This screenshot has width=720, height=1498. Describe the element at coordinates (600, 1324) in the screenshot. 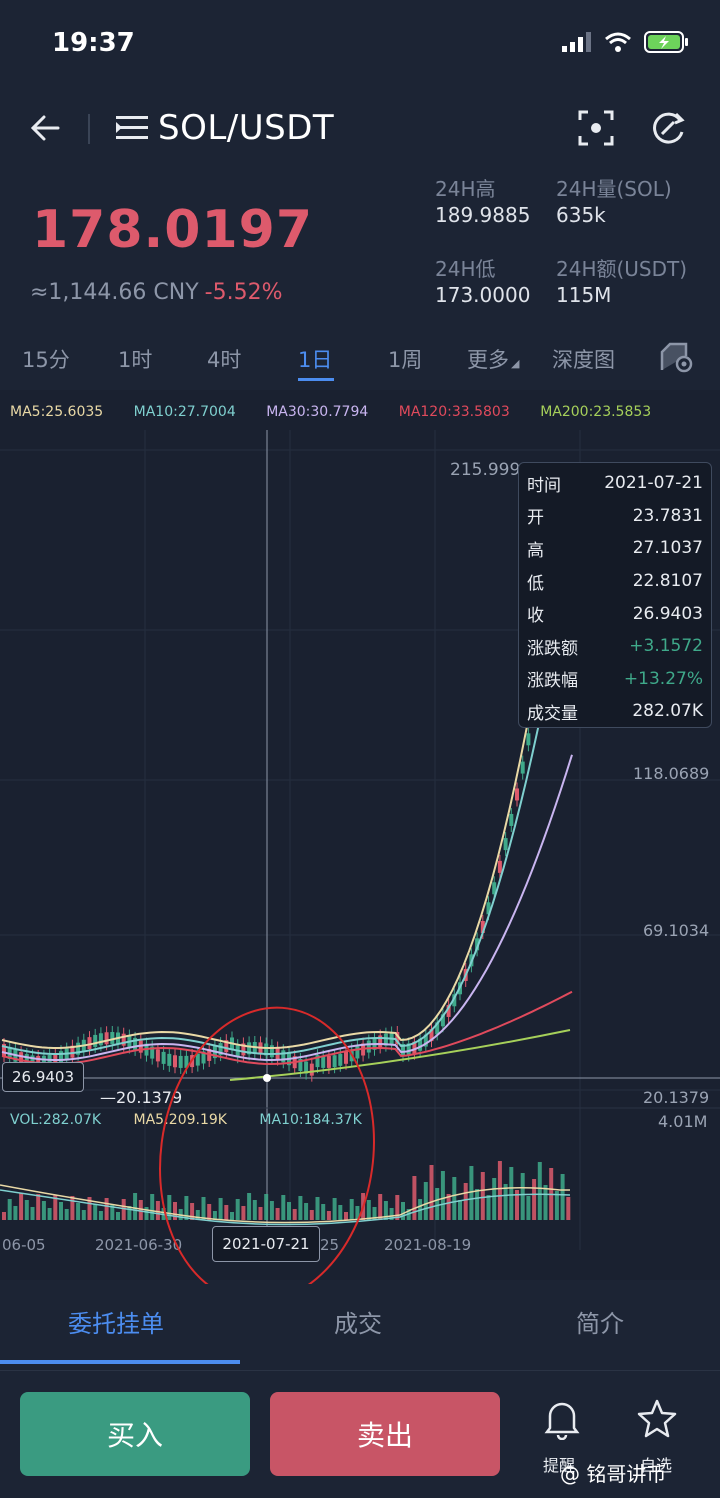

I see `tab-intro: 简介` at that location.